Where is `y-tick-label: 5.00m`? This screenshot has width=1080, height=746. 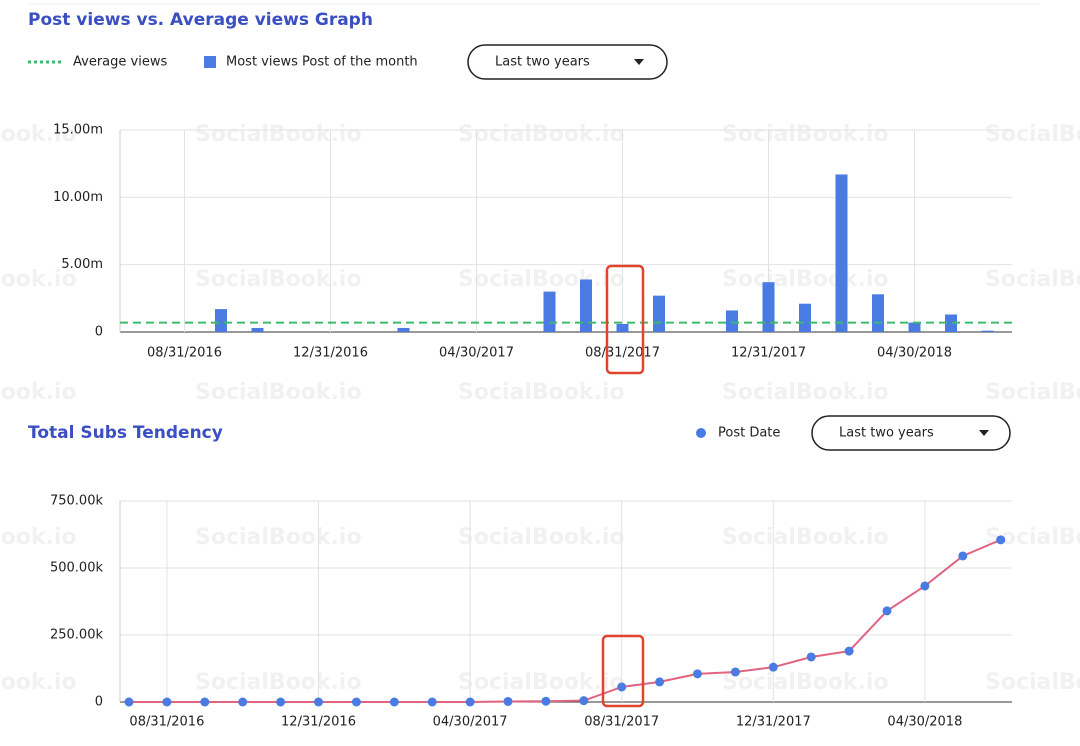
y-tick-label: 5.00m is located at coordinates (82, 264).